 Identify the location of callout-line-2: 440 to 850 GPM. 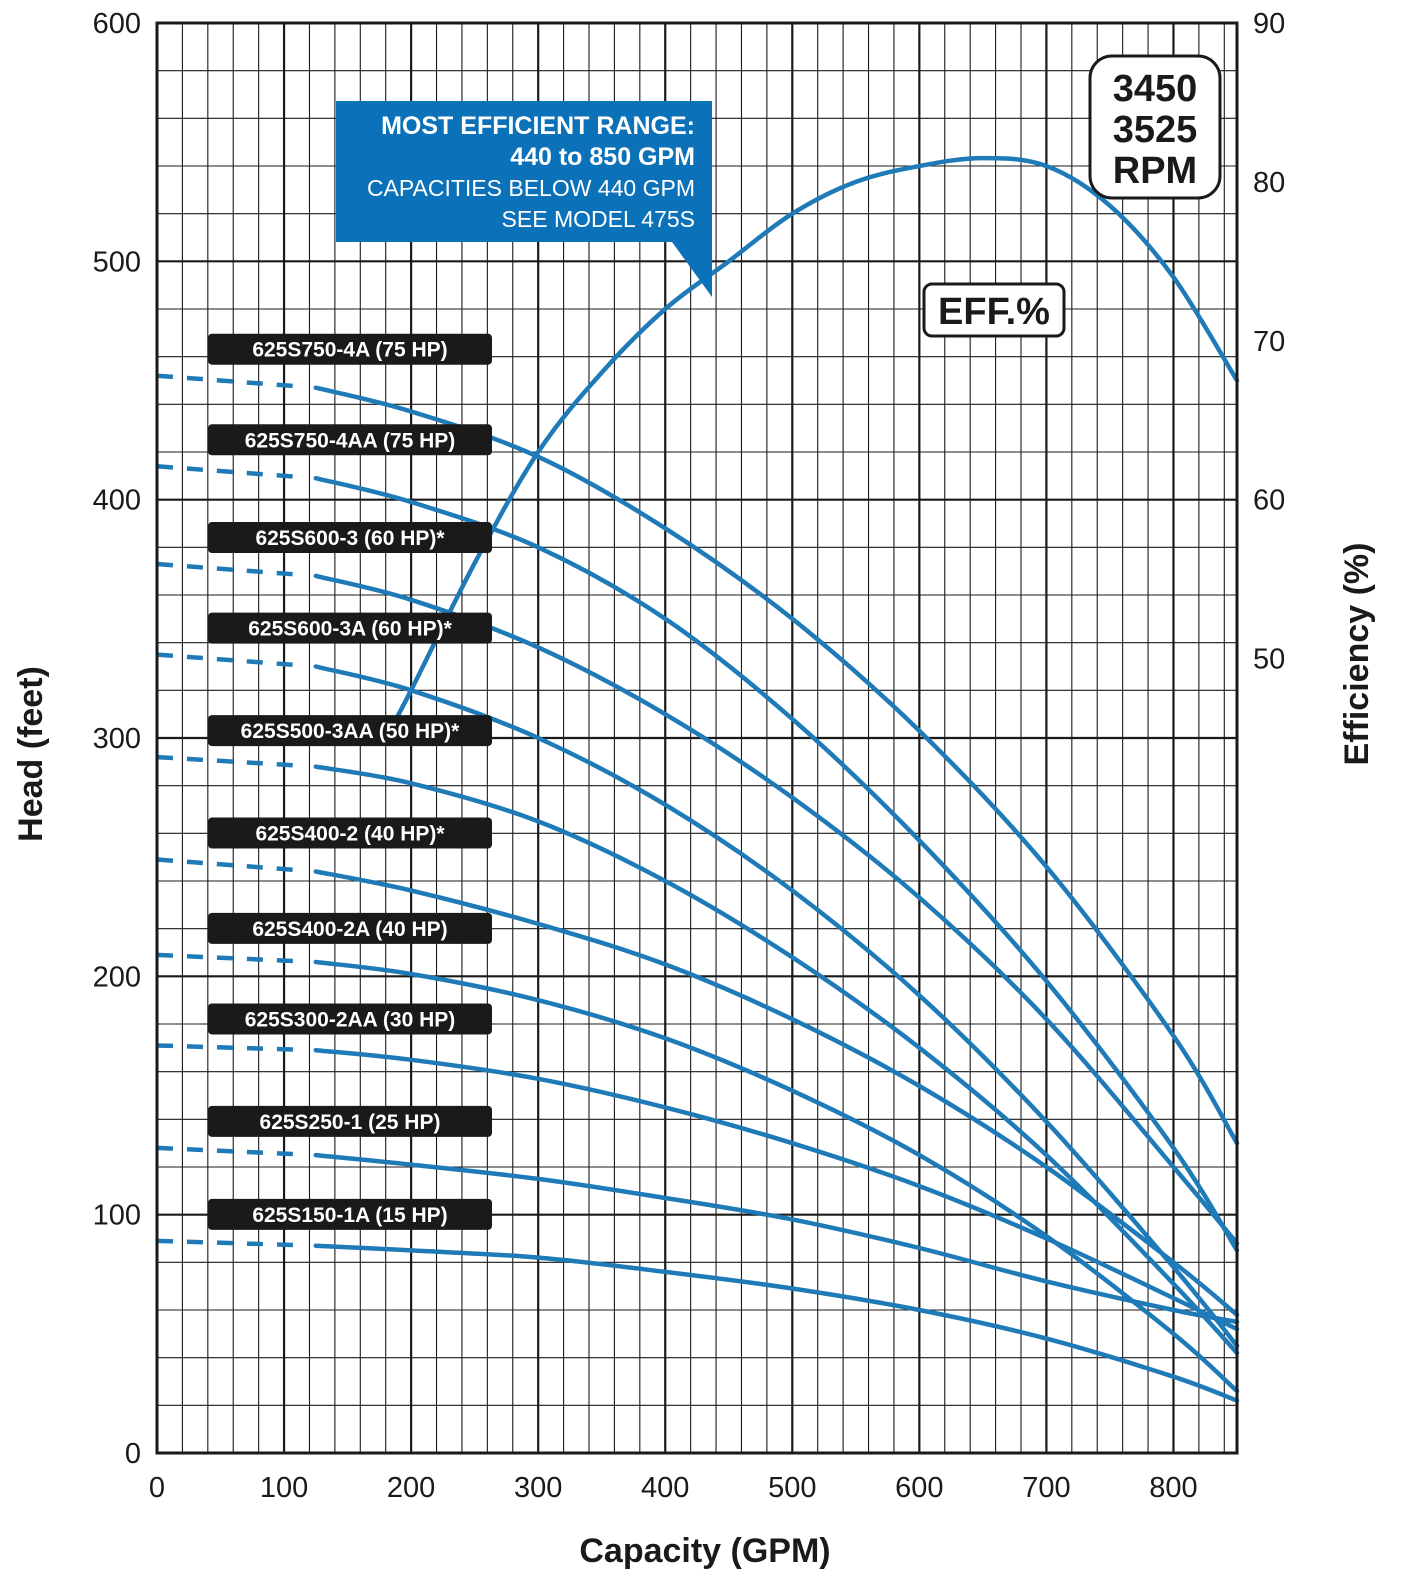
(602, 157).